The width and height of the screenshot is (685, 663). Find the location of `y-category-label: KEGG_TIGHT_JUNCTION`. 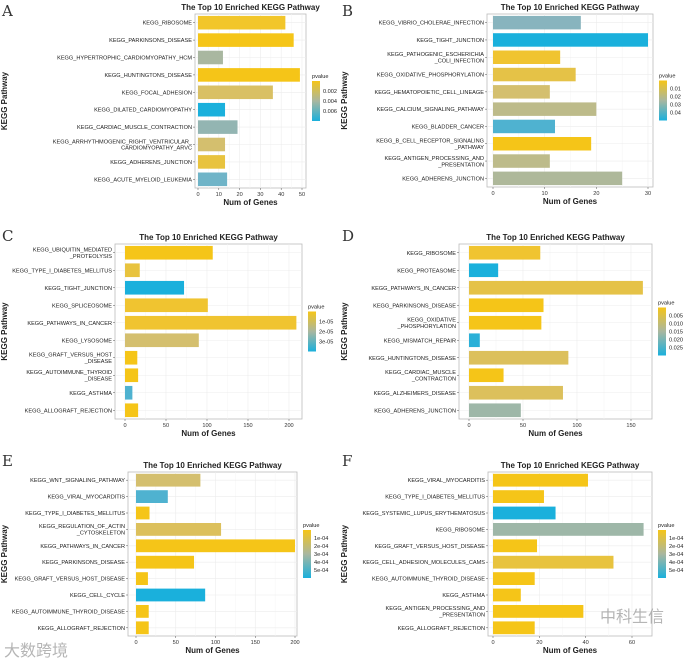

y-category-label: KEGG_TIGHT_JUNCTION is located at coordinates (450, 41).